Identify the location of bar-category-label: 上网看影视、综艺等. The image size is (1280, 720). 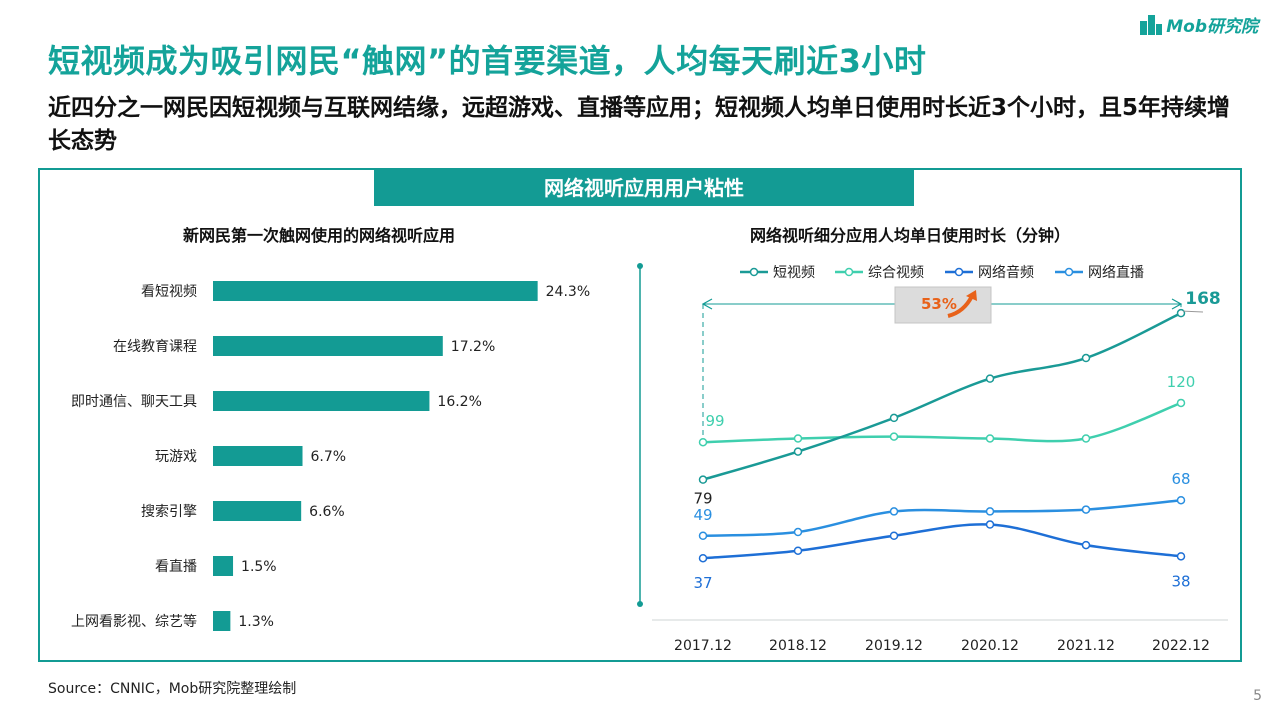
(134, 621).